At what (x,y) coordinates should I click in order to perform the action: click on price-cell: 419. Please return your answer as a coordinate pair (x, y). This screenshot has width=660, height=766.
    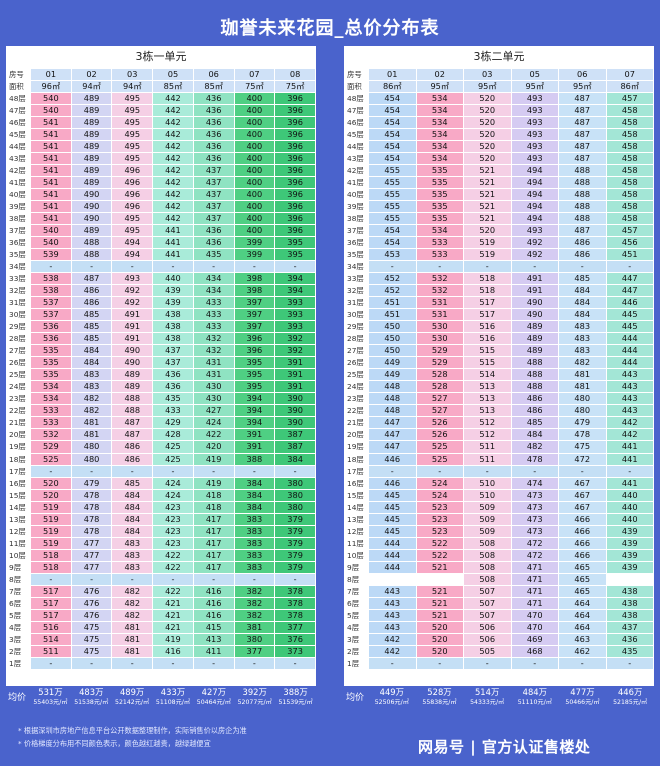
    Looking at the image, I should click on (213, 483).